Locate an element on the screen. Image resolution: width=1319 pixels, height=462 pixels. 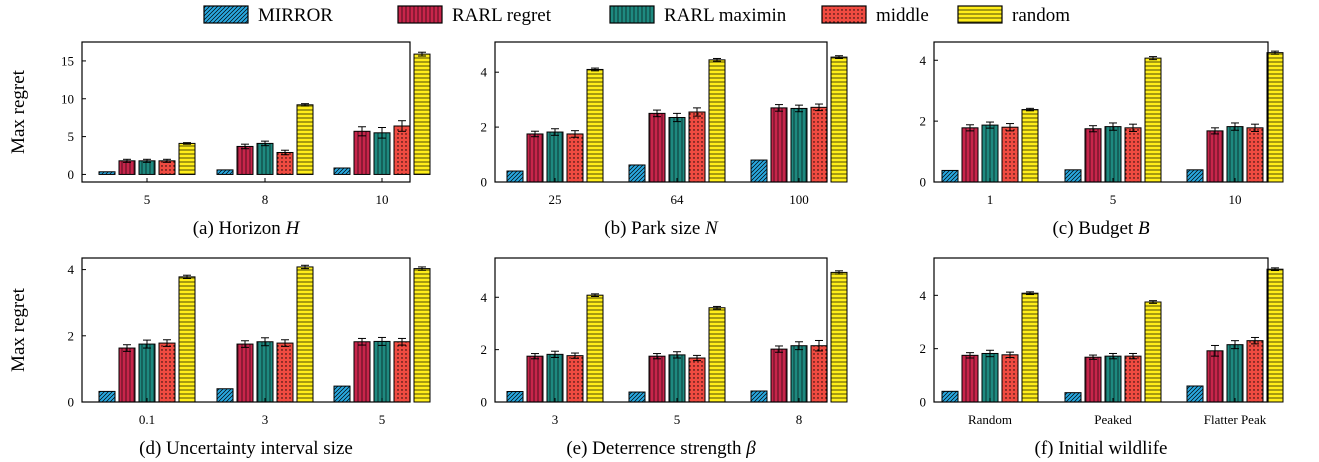
x-tick-label: 1 is located at coordinates (990, 199).